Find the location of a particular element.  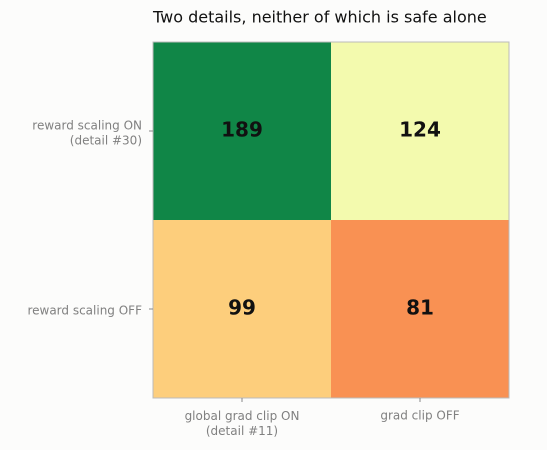

cell-label: 189 is located at coordinates (242, 130).